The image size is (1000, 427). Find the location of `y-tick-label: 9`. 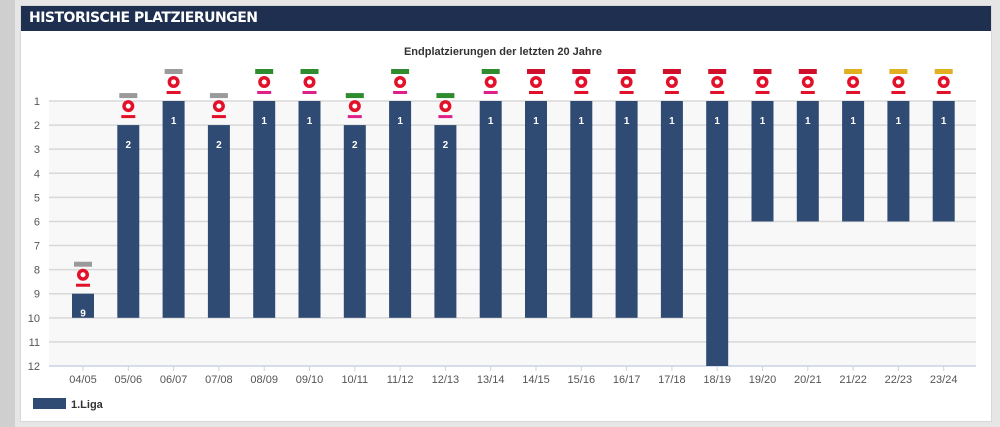

y-tick-label: 9 is located at coordinates (37, 295).